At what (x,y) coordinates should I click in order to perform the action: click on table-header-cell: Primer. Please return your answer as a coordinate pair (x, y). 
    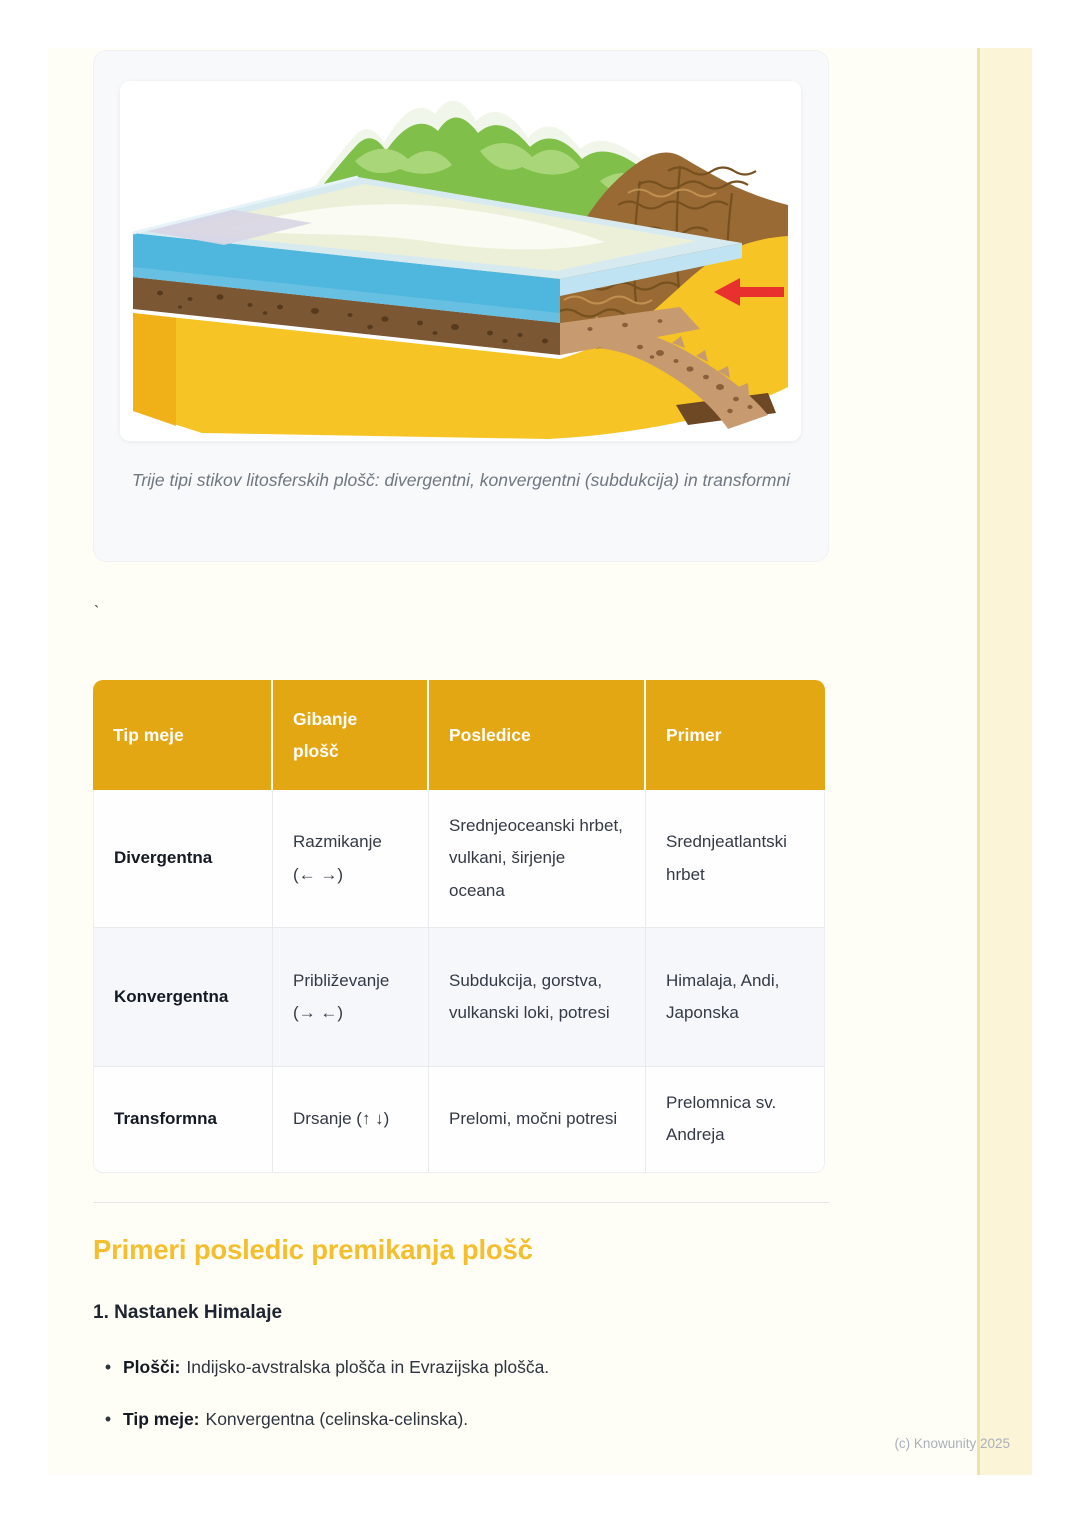
    Looking at the image, I should click on (735, 735).